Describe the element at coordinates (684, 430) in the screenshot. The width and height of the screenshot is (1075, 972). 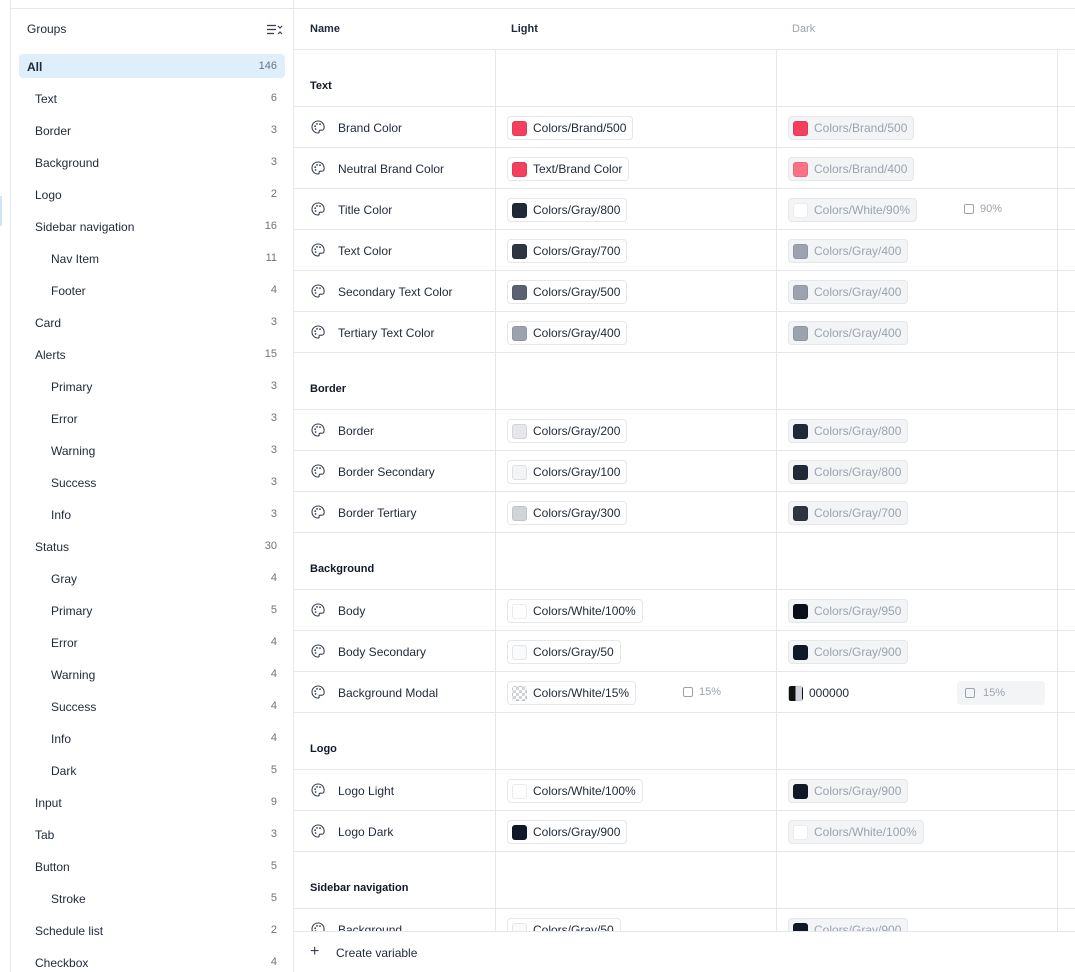
I see `variable-row: Border Colors/Gray/200 Colors/Gray/800` at that location.